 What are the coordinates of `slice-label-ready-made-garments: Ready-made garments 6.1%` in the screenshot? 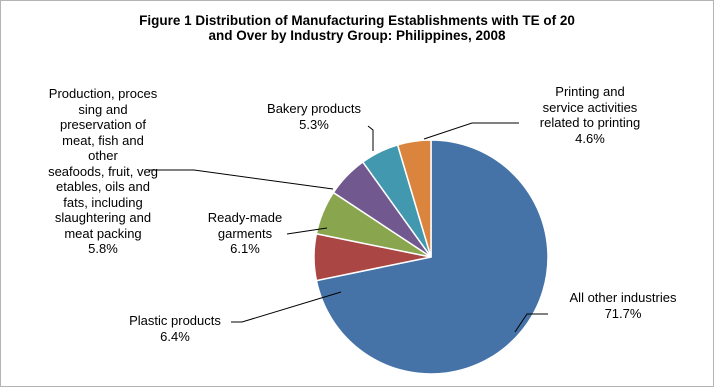 It's located at (245, 233).